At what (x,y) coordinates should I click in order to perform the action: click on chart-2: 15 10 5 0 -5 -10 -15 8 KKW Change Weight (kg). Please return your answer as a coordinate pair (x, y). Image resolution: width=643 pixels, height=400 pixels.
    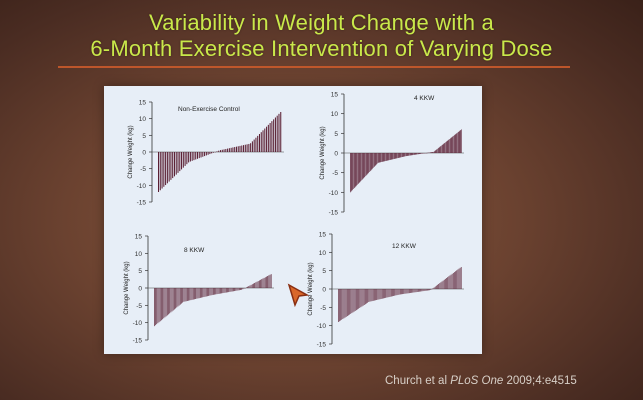
    Looking at the image, I should click on (199, 289).